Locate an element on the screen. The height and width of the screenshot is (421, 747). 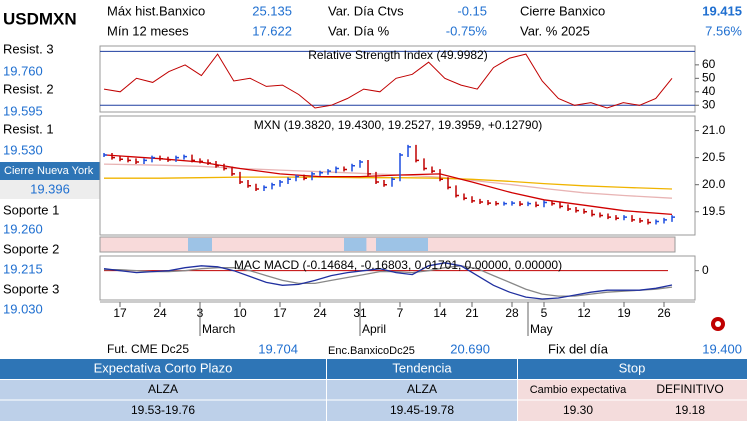
y-tick-label: 60 is located at coordinates (709, 64).